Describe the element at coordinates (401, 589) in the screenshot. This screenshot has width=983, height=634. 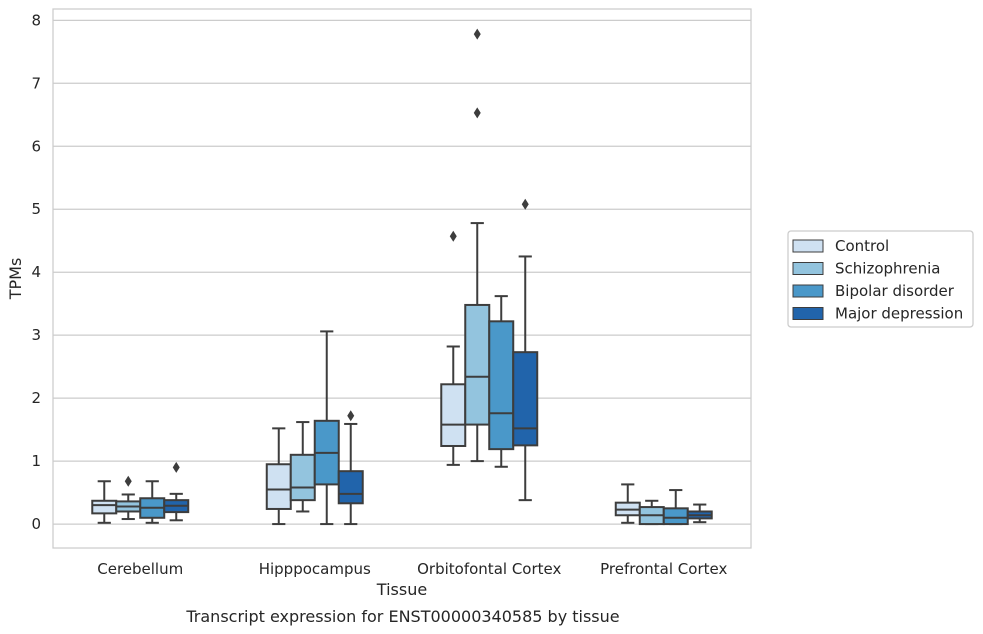
I see `x-axis-title: Tissue` at that location.